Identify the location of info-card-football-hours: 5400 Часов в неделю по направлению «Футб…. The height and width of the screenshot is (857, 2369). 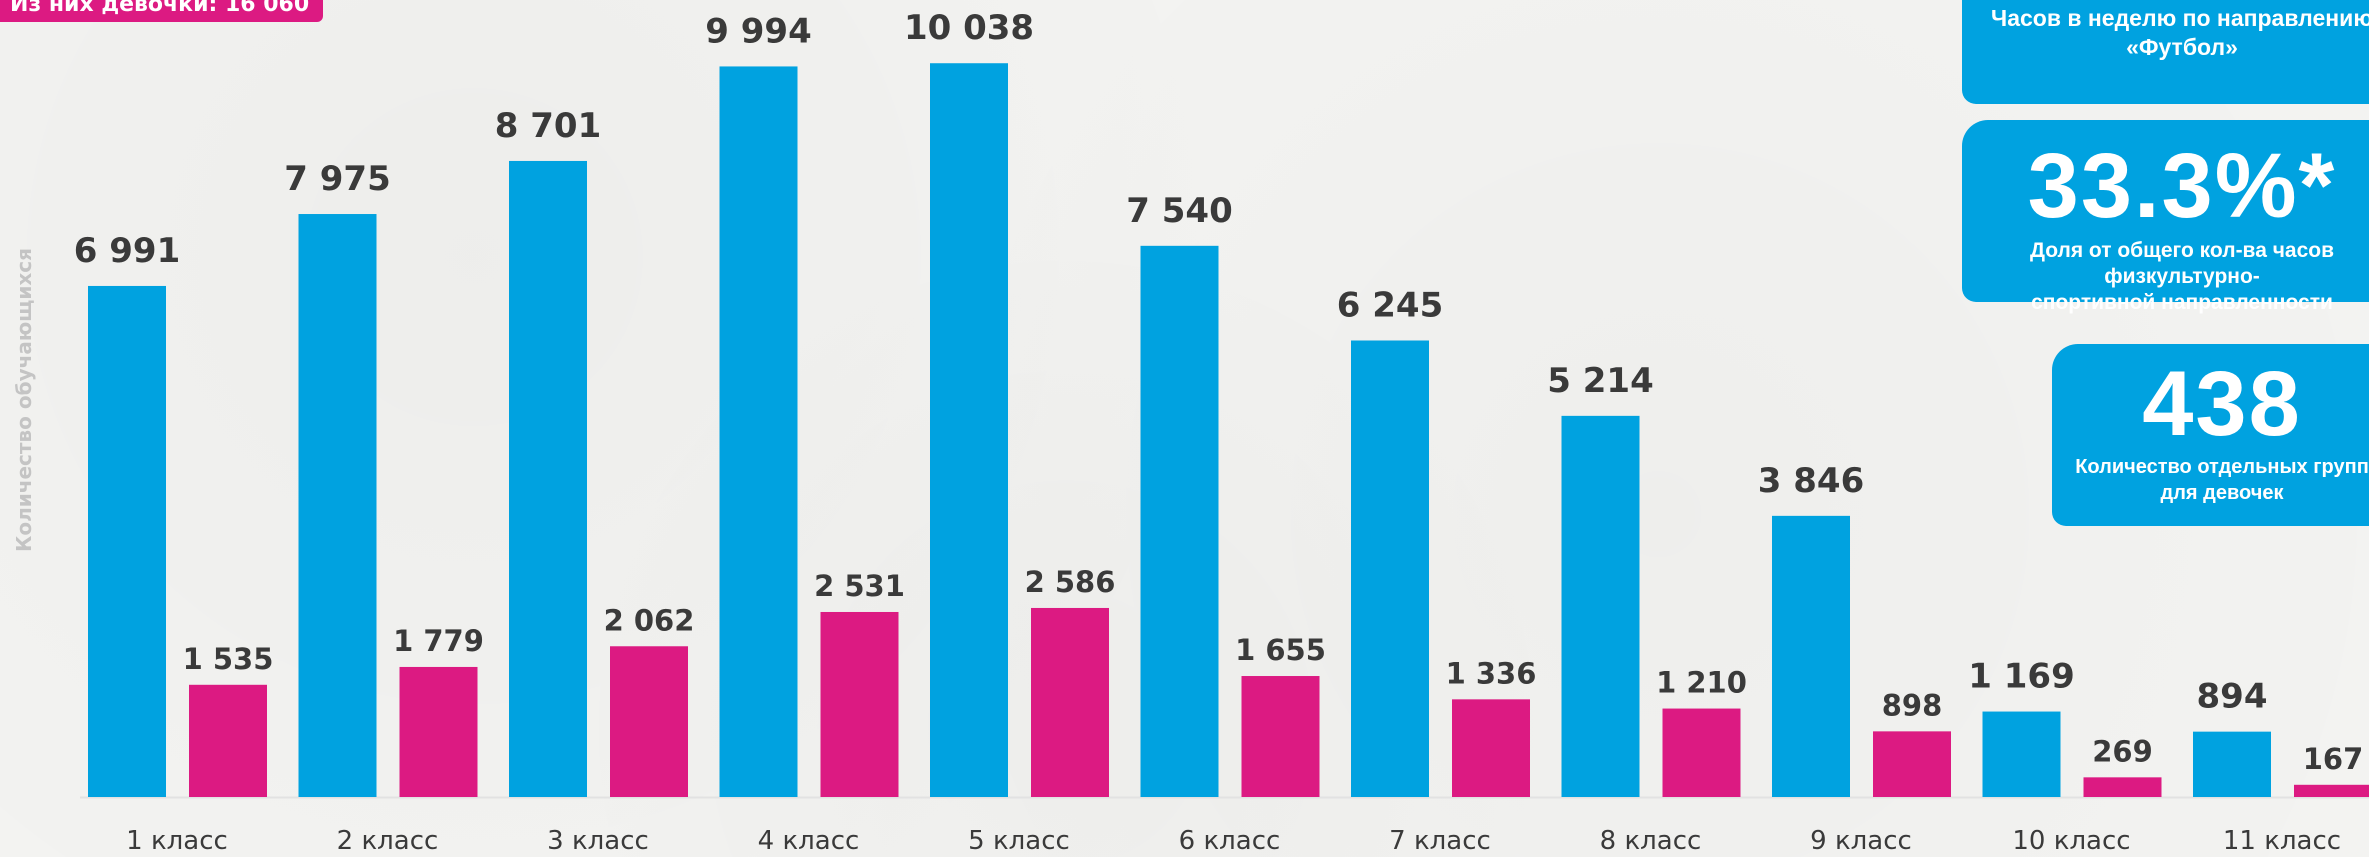
(2165, 52).